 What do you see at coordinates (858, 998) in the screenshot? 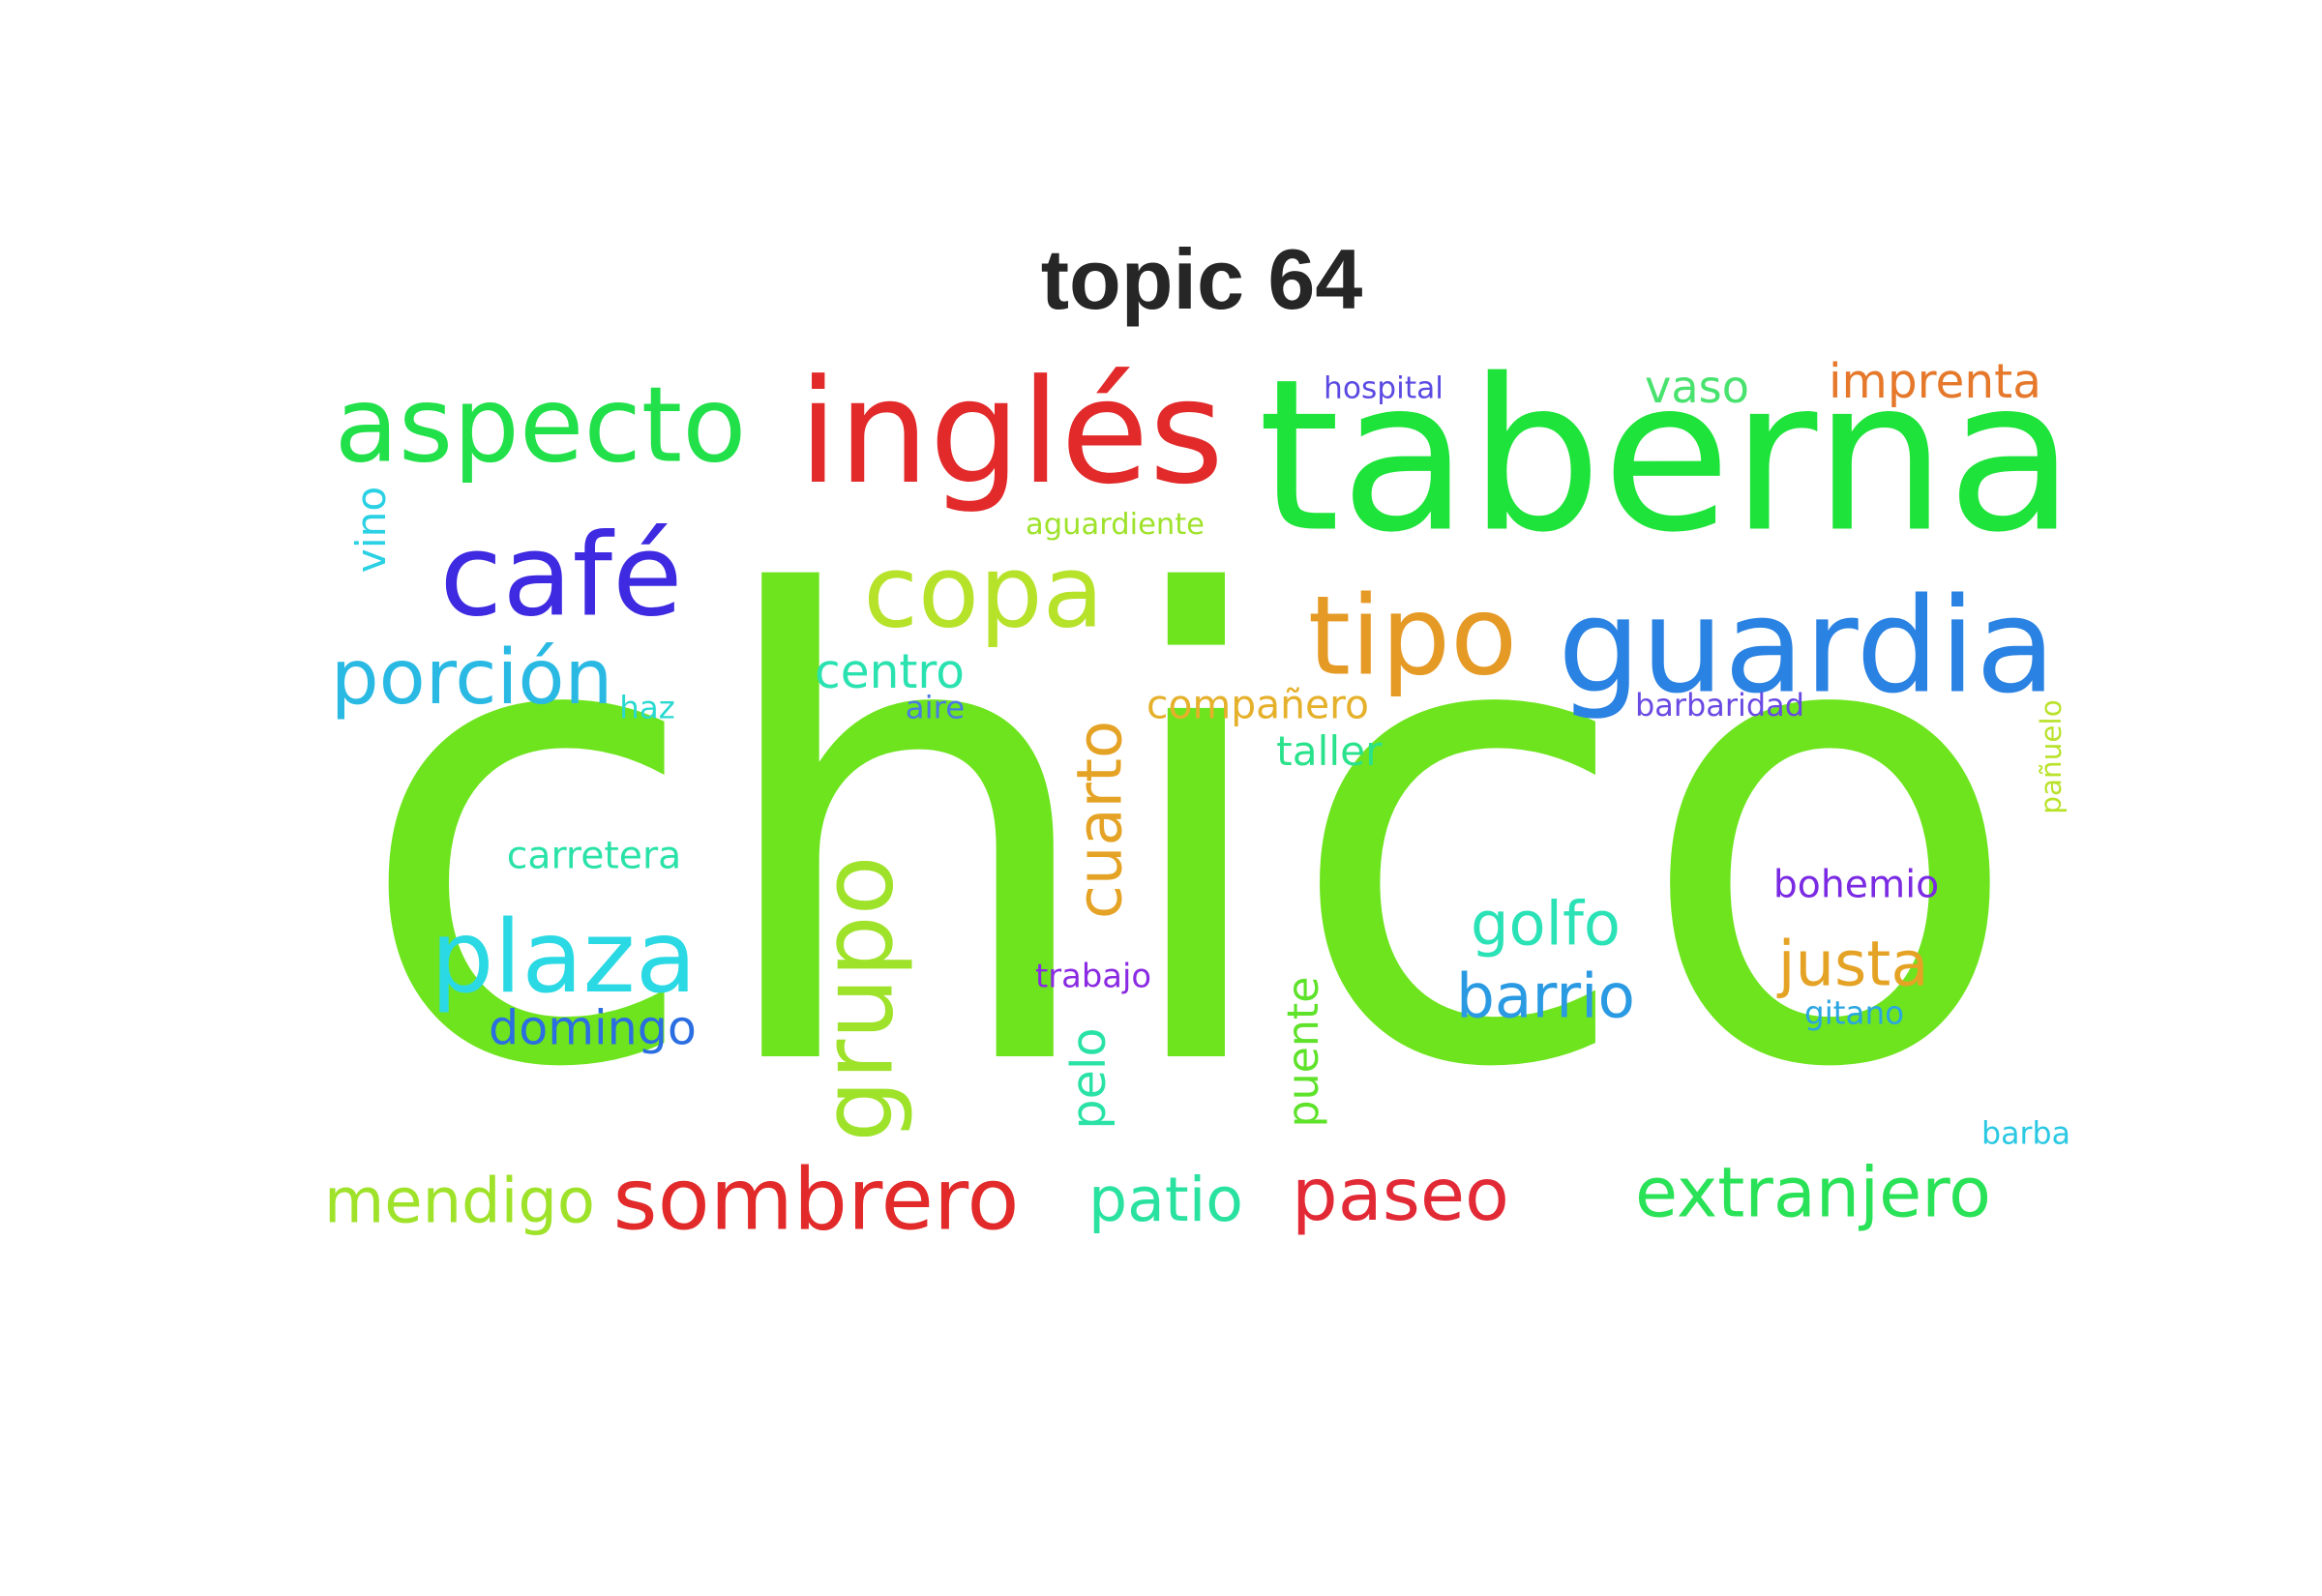
I see `word-11: grupo` at bounding box center [858, 998].